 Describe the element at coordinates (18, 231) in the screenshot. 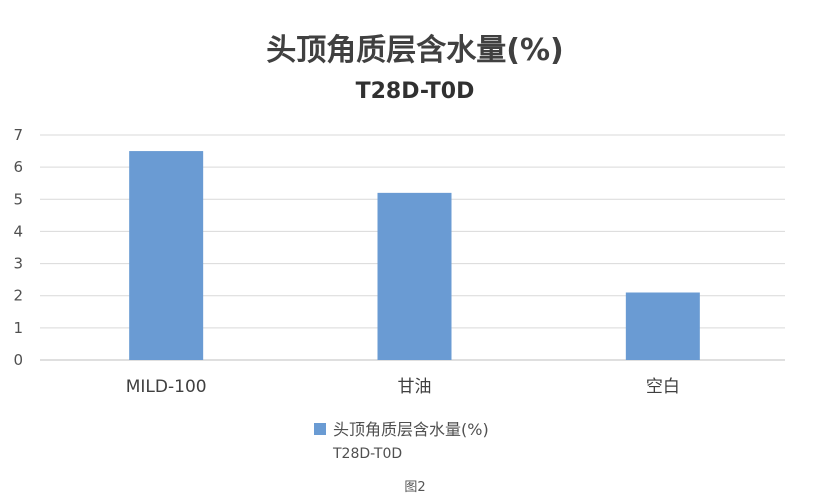

I see `y-tick-label: 4` at that location.